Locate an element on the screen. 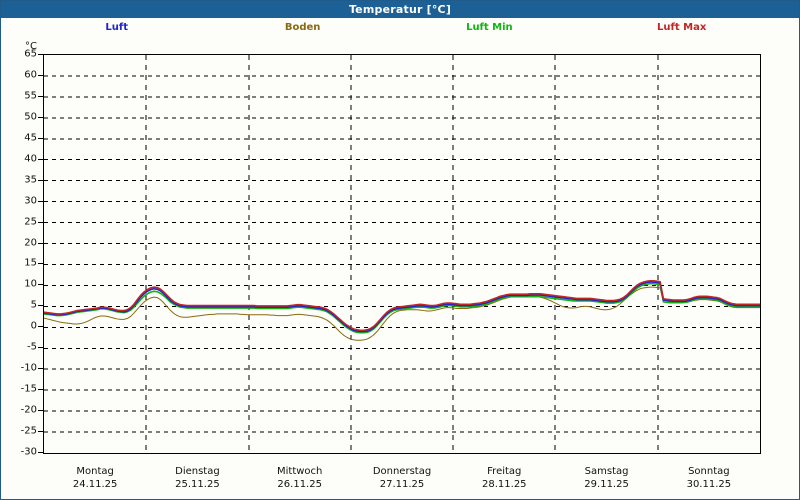 Image resolution: width=800 pixels, height=500 pixels. y-axis-tick-label: 30 is located at coordinates (30, 201).